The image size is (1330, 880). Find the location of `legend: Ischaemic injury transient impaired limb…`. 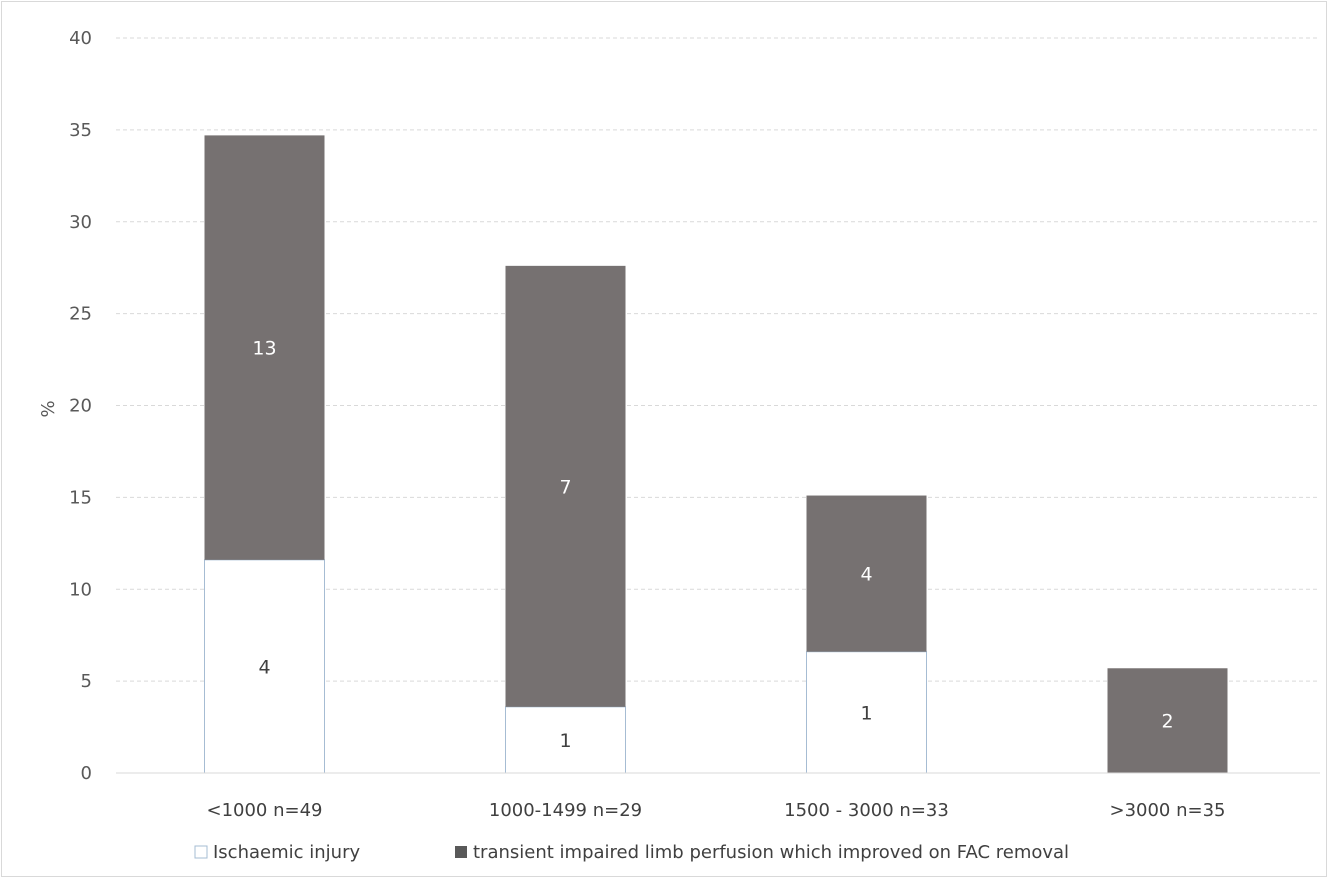

legend: Ischaemic injury transient impaired limb… is located at coordinates (631, 852).